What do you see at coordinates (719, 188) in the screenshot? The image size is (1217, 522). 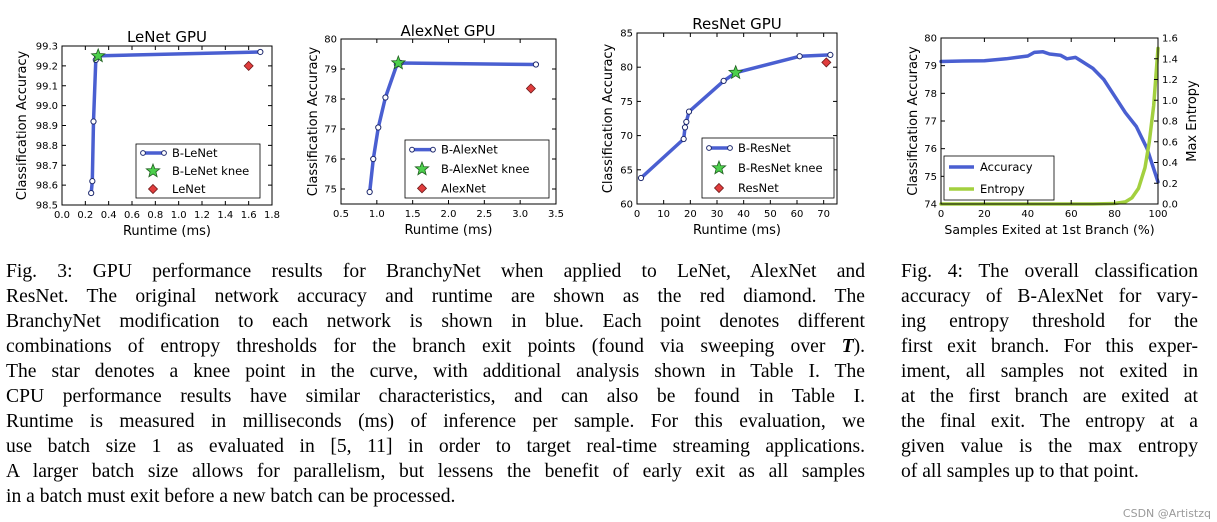 I see `legend-diamond-swatch` at bounding box center [719, 188].